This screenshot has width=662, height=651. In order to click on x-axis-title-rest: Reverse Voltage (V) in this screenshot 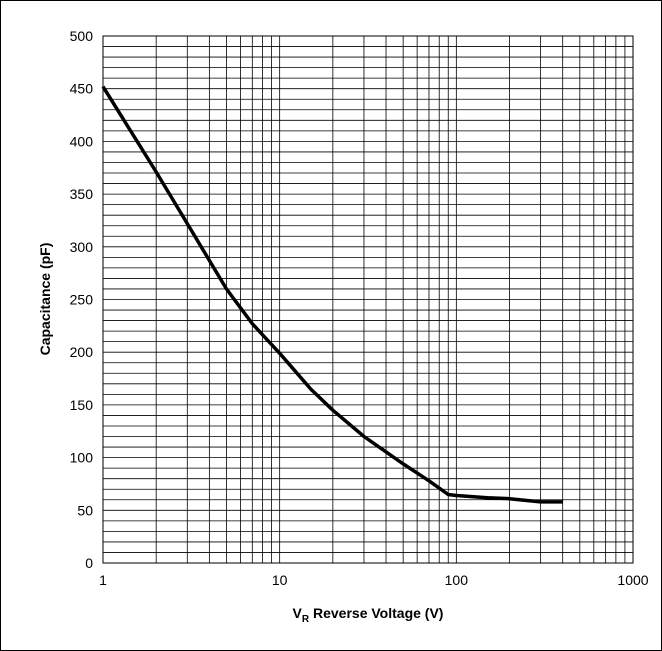, I will do `click(376, 613)`.